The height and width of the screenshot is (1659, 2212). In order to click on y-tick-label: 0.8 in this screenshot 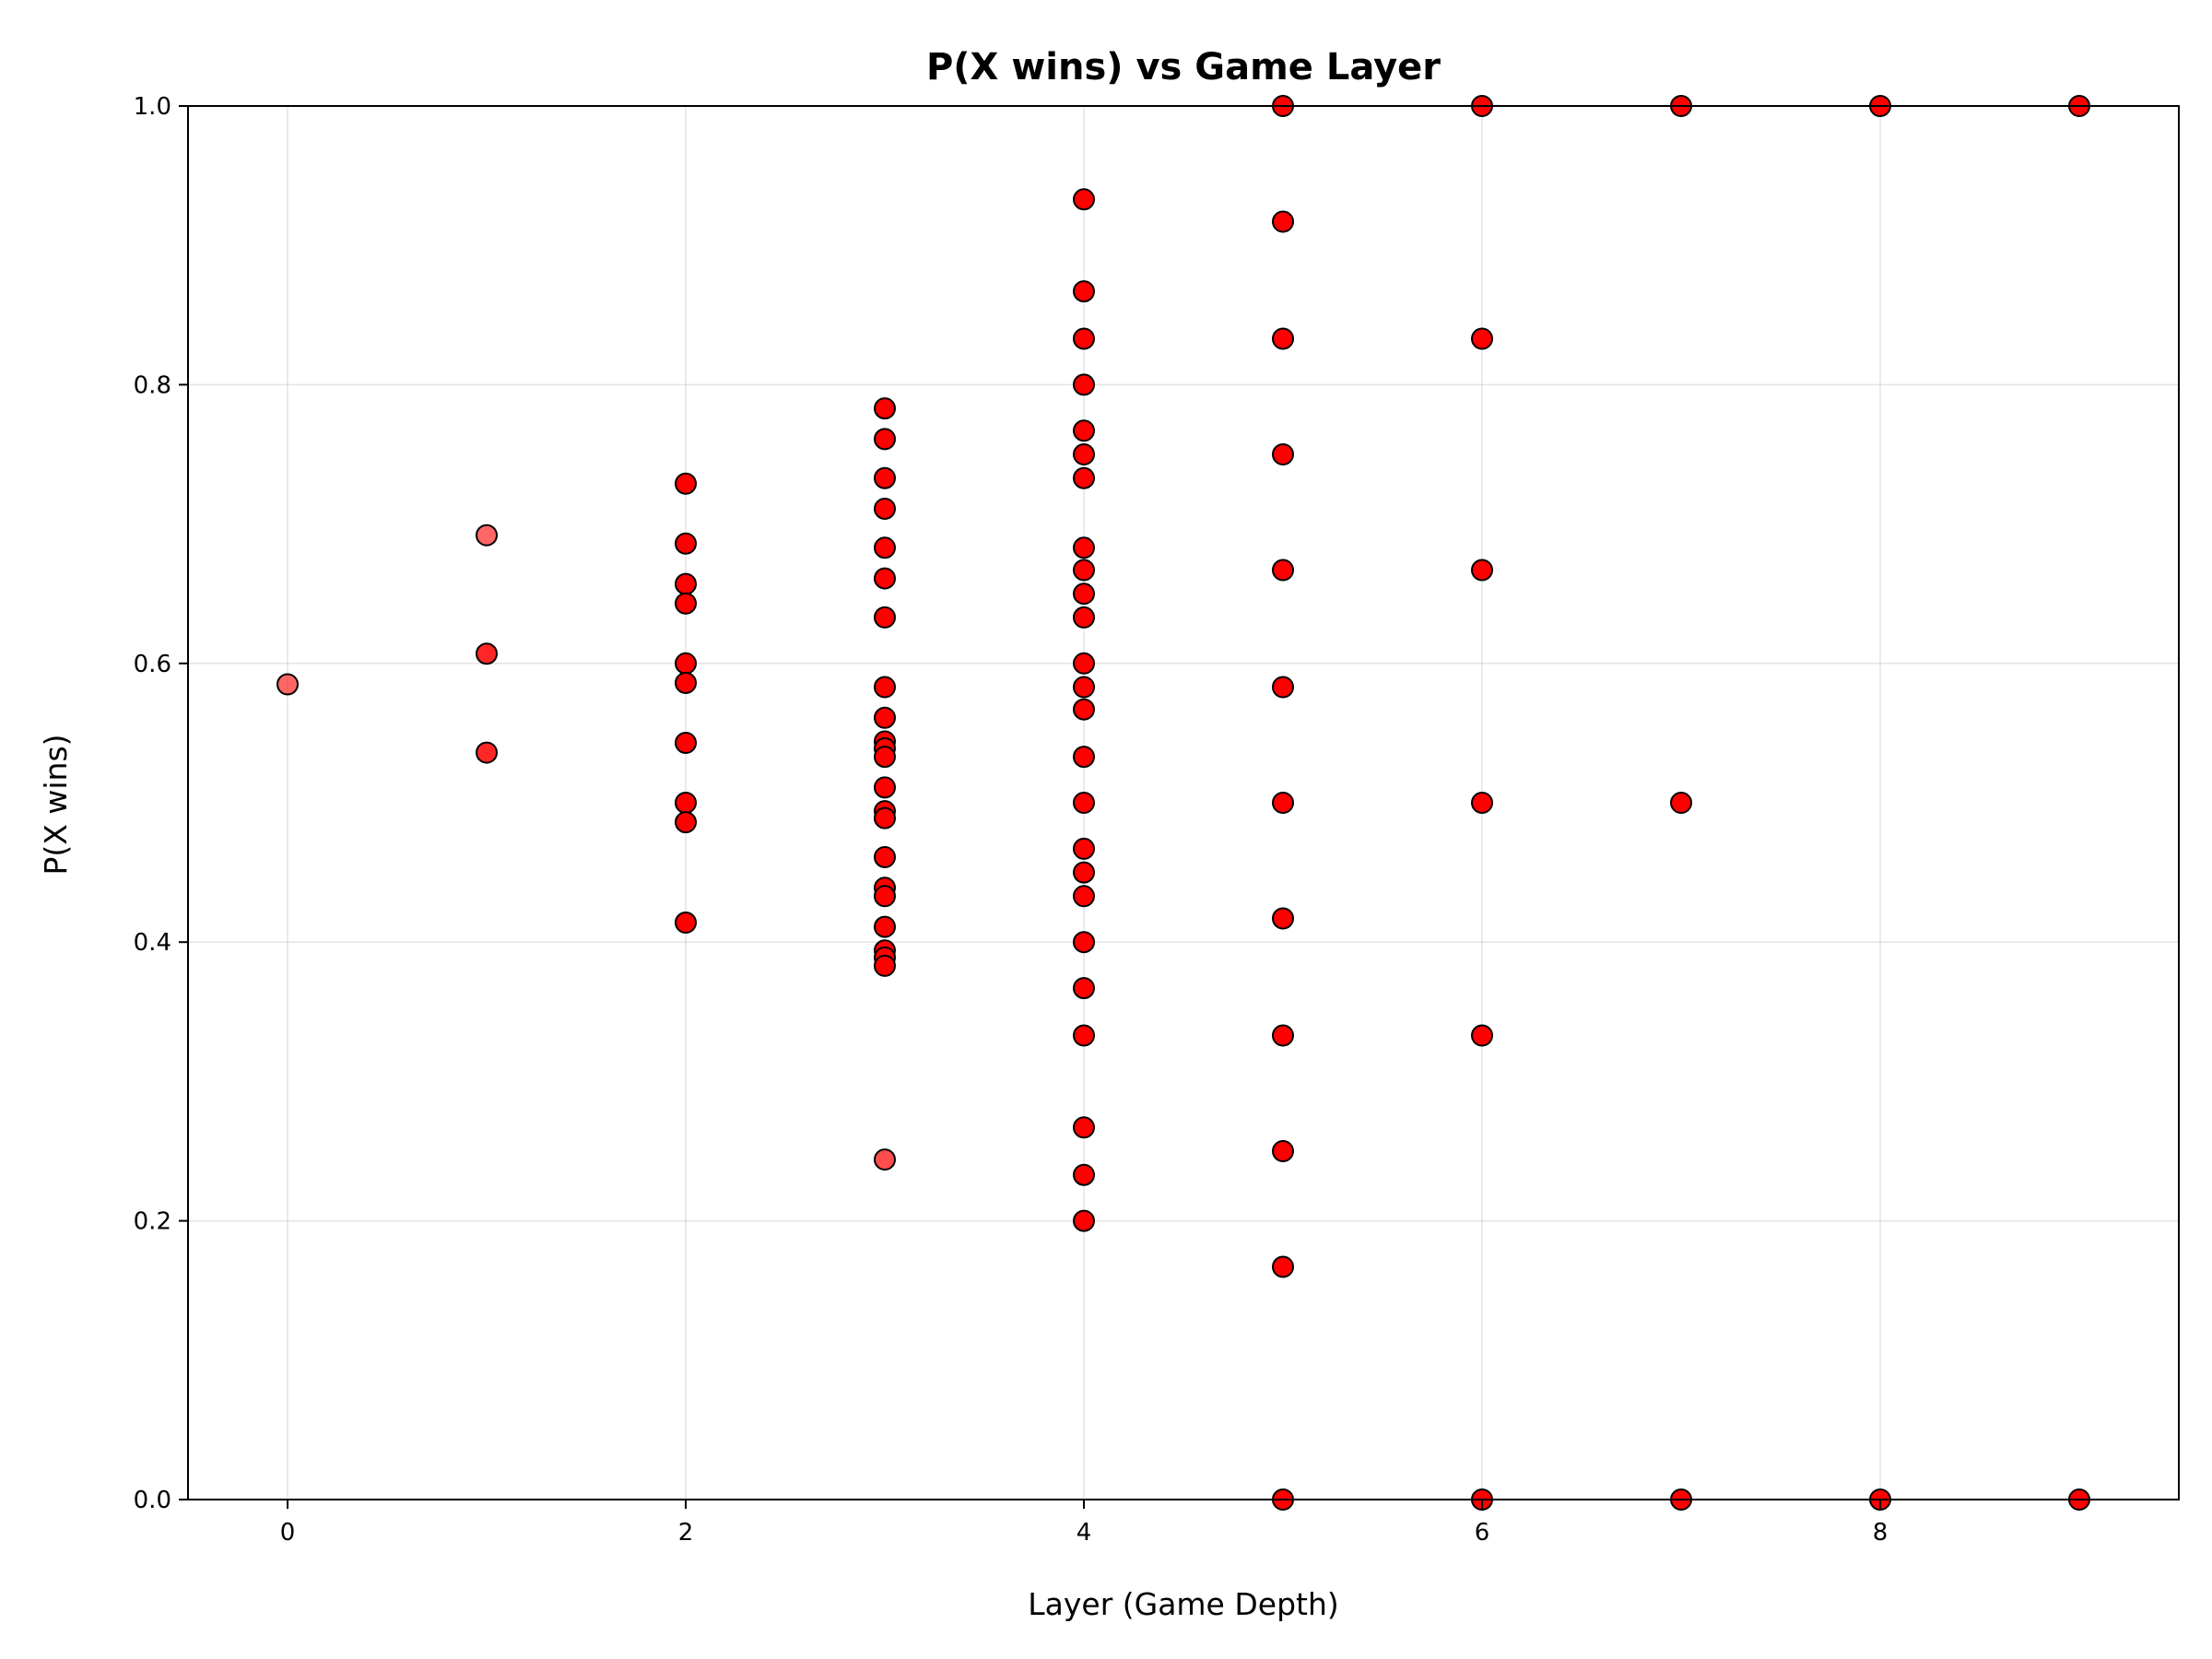, I will do `click(152, 385)`.